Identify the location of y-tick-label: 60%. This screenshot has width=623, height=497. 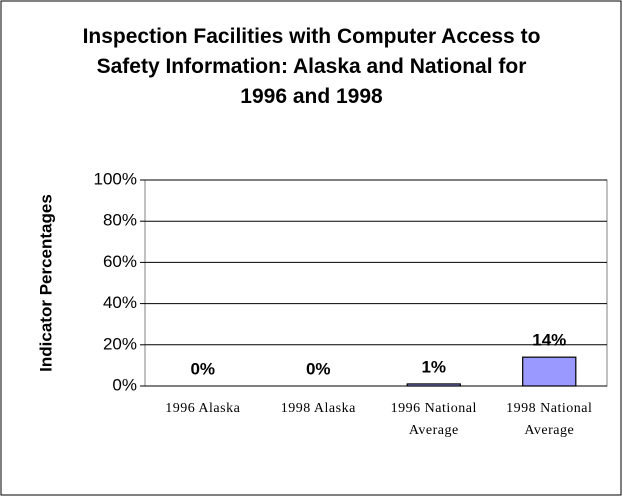
(120, 261).